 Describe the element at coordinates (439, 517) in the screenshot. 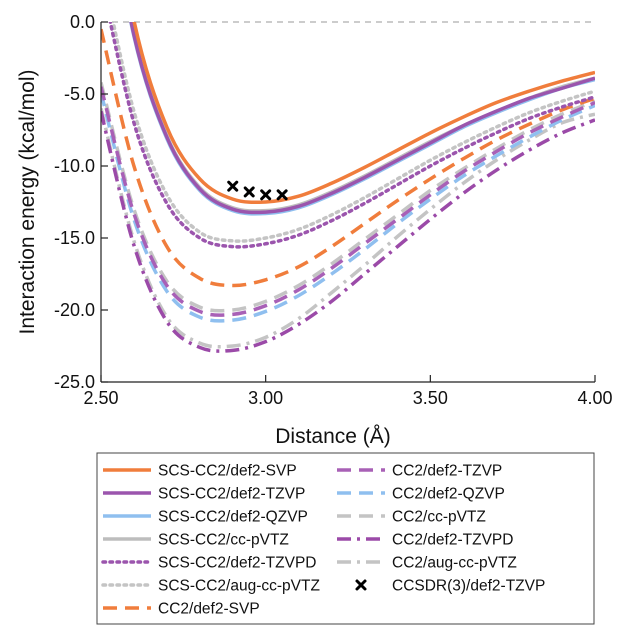

I see `legend-label: CC2/cc-pVTZ` at that location.